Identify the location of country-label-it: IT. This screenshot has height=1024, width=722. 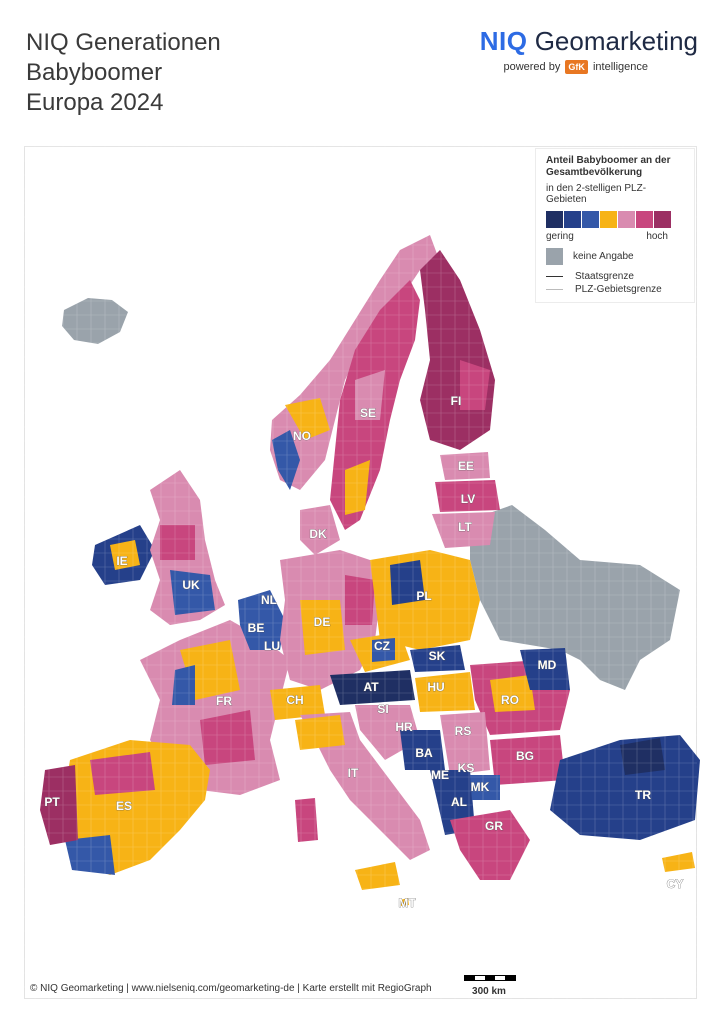
(353, 773).